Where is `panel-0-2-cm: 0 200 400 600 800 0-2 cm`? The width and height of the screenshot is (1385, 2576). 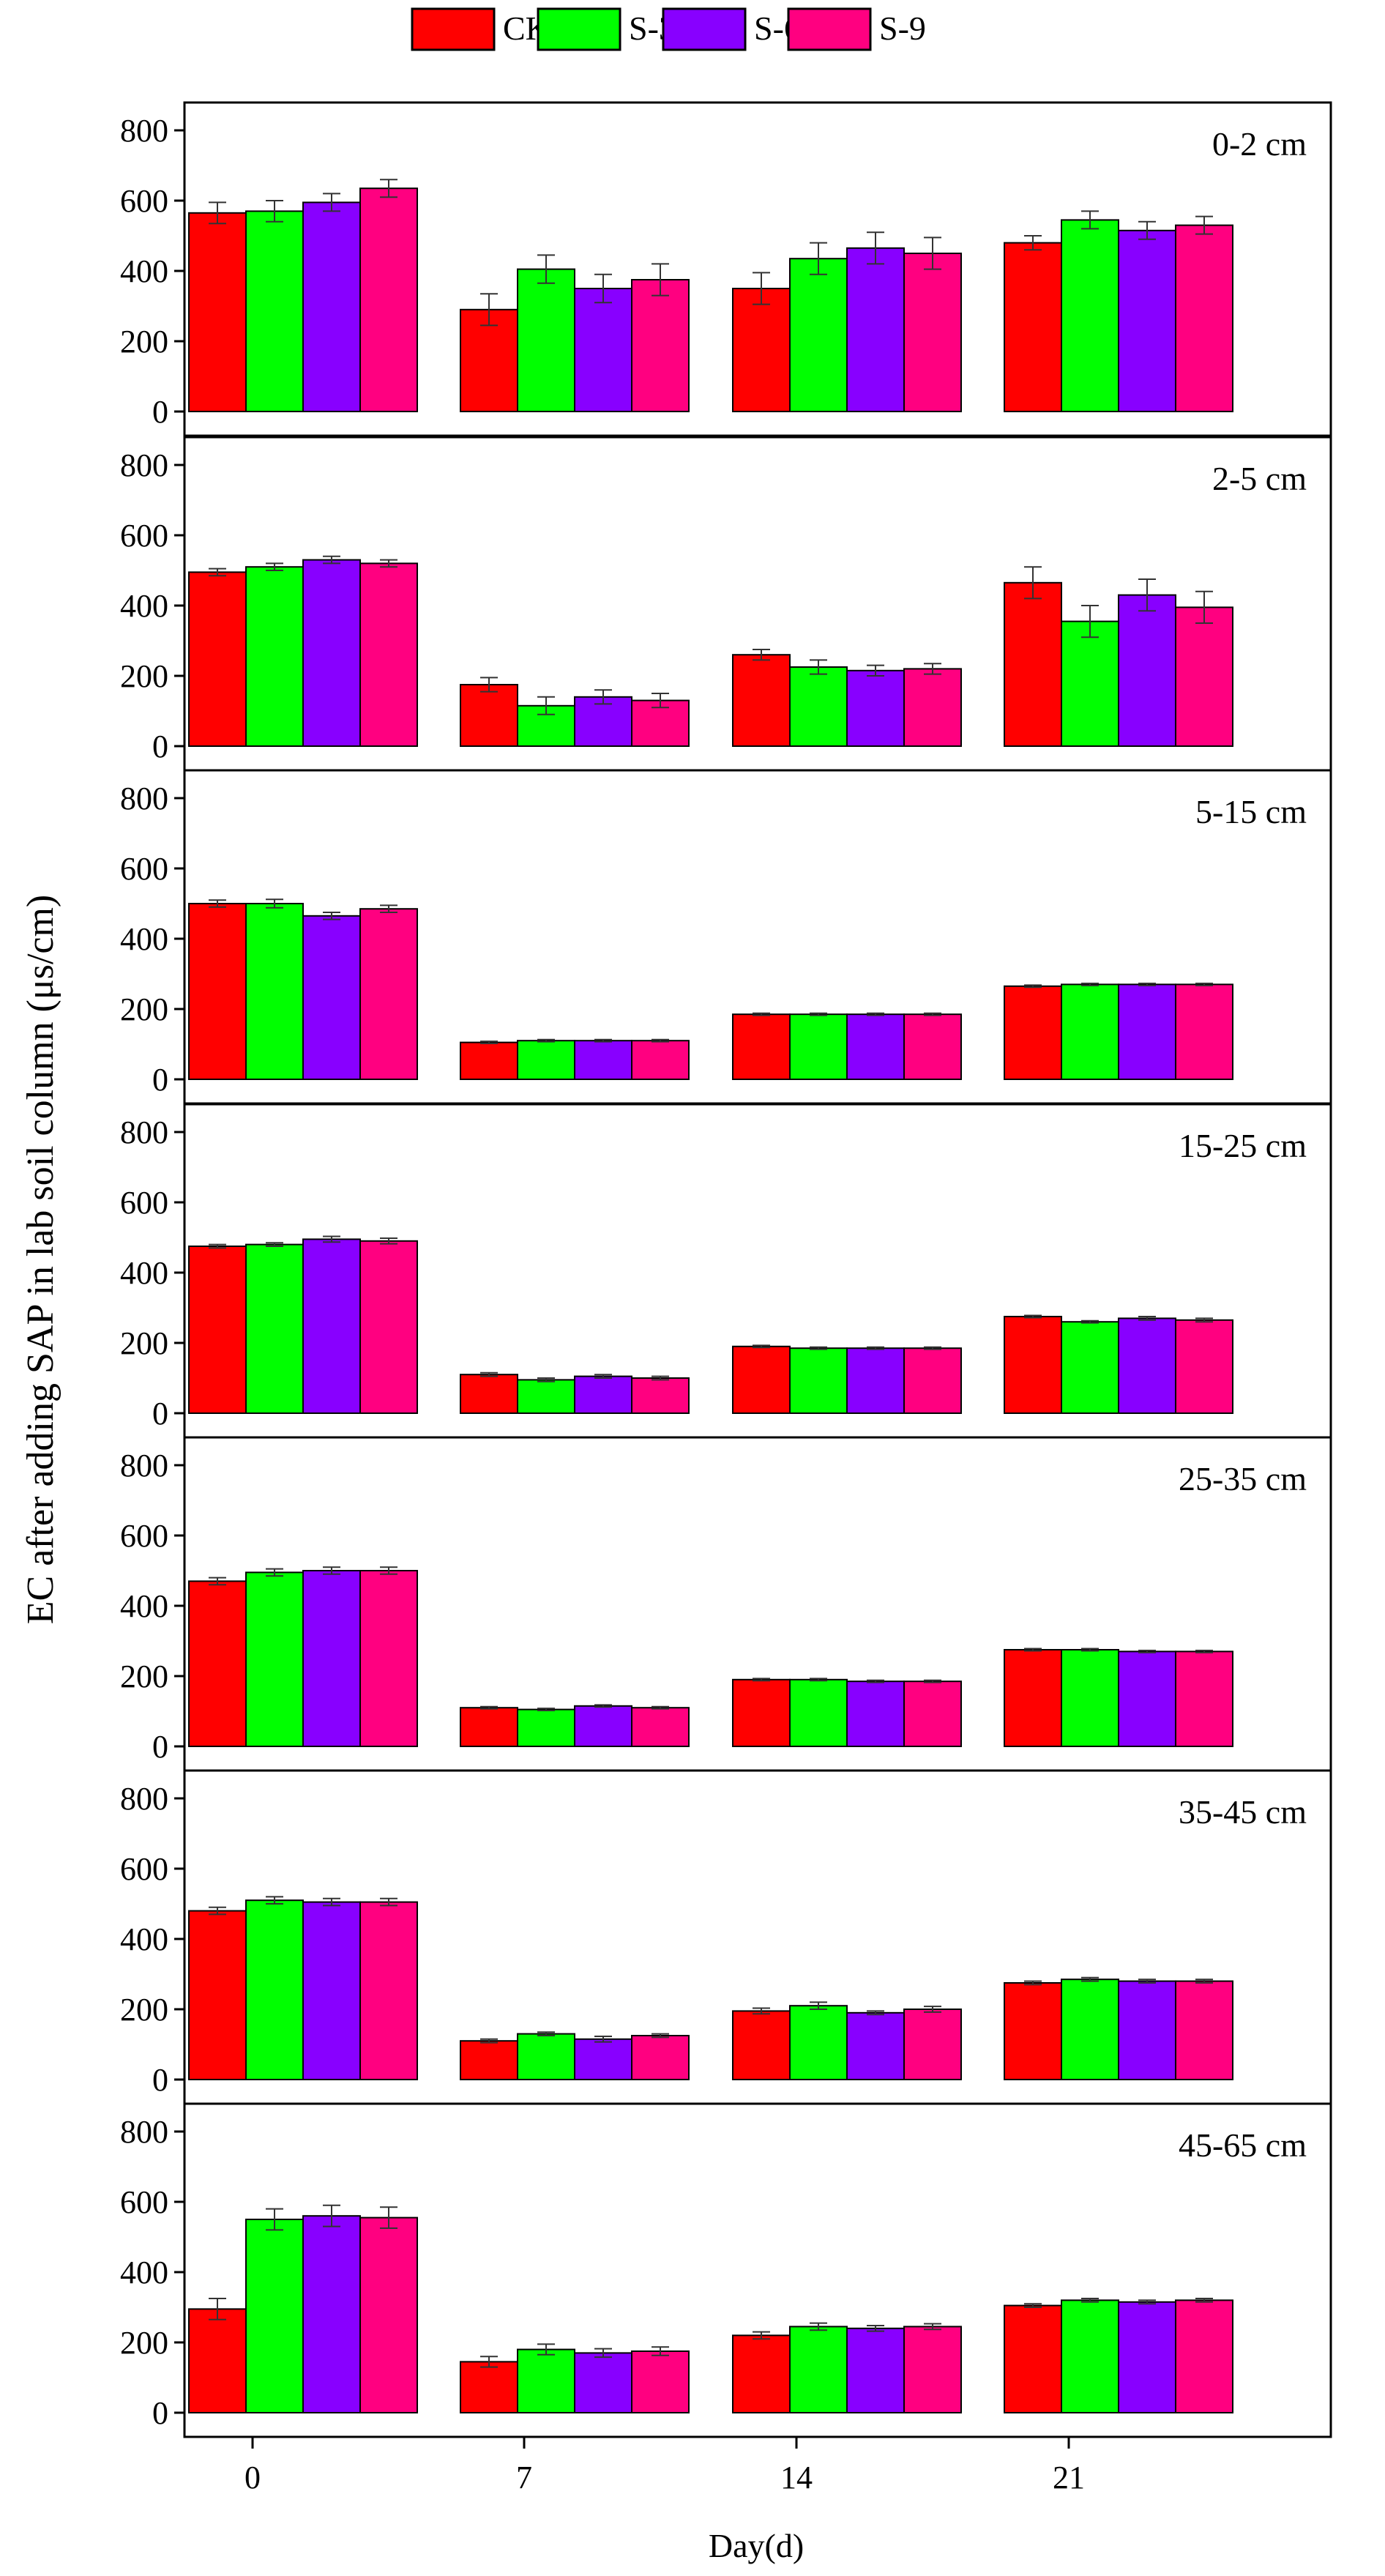 panel-0-2-cm: 0 200 400 600 800 0-2 cm is located at coordinates (726, 269).